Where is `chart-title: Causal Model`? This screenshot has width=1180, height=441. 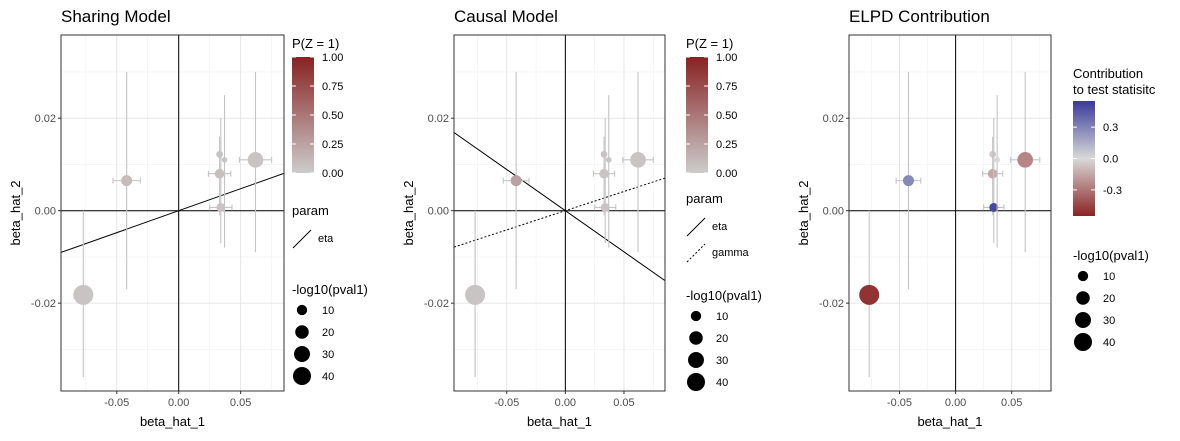 chart-title: Causal Model is located at coordinates (506, 16).